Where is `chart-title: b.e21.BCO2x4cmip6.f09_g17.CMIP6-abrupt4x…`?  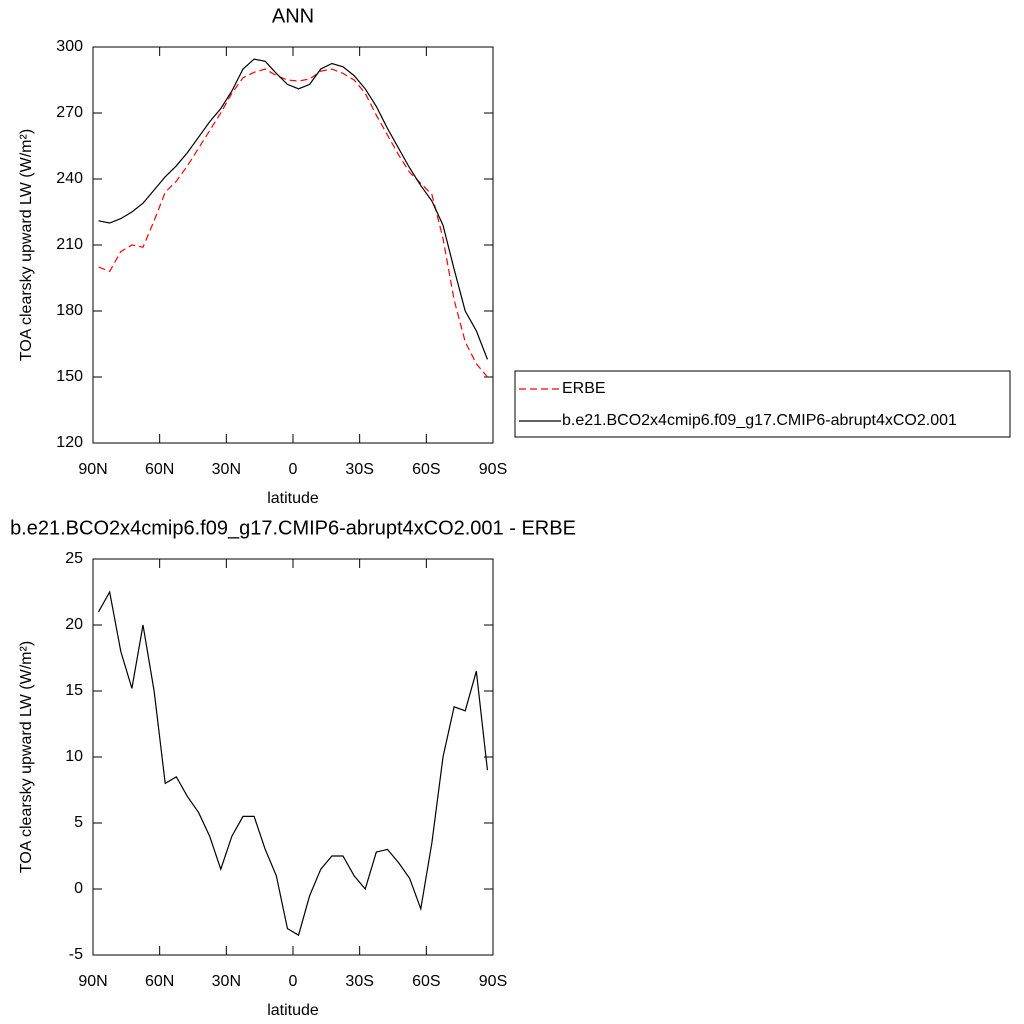 chart-title: b.e21.BCO2x4cmip6.f09_g17.CMIP6-abrupt4x… is located at coordinates (293, 528).